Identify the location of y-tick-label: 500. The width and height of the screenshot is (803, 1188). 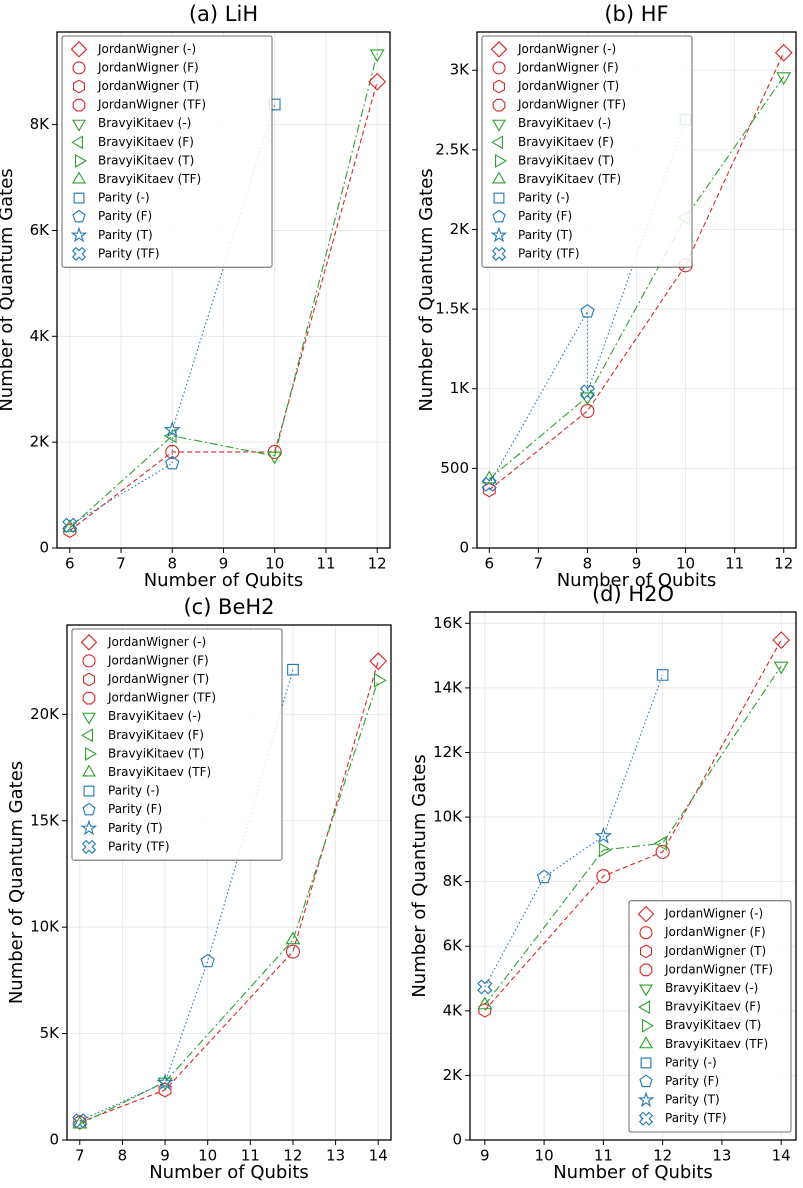
(454, 468).